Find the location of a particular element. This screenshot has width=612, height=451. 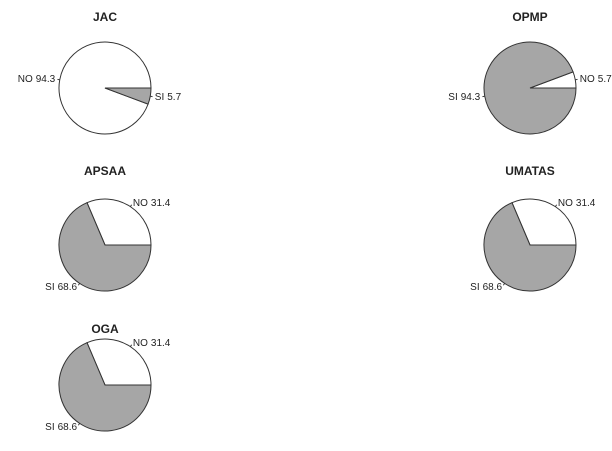

pie-chart: JAC NO 94.3 SI 5.7 is located at coordinates (100, 72).